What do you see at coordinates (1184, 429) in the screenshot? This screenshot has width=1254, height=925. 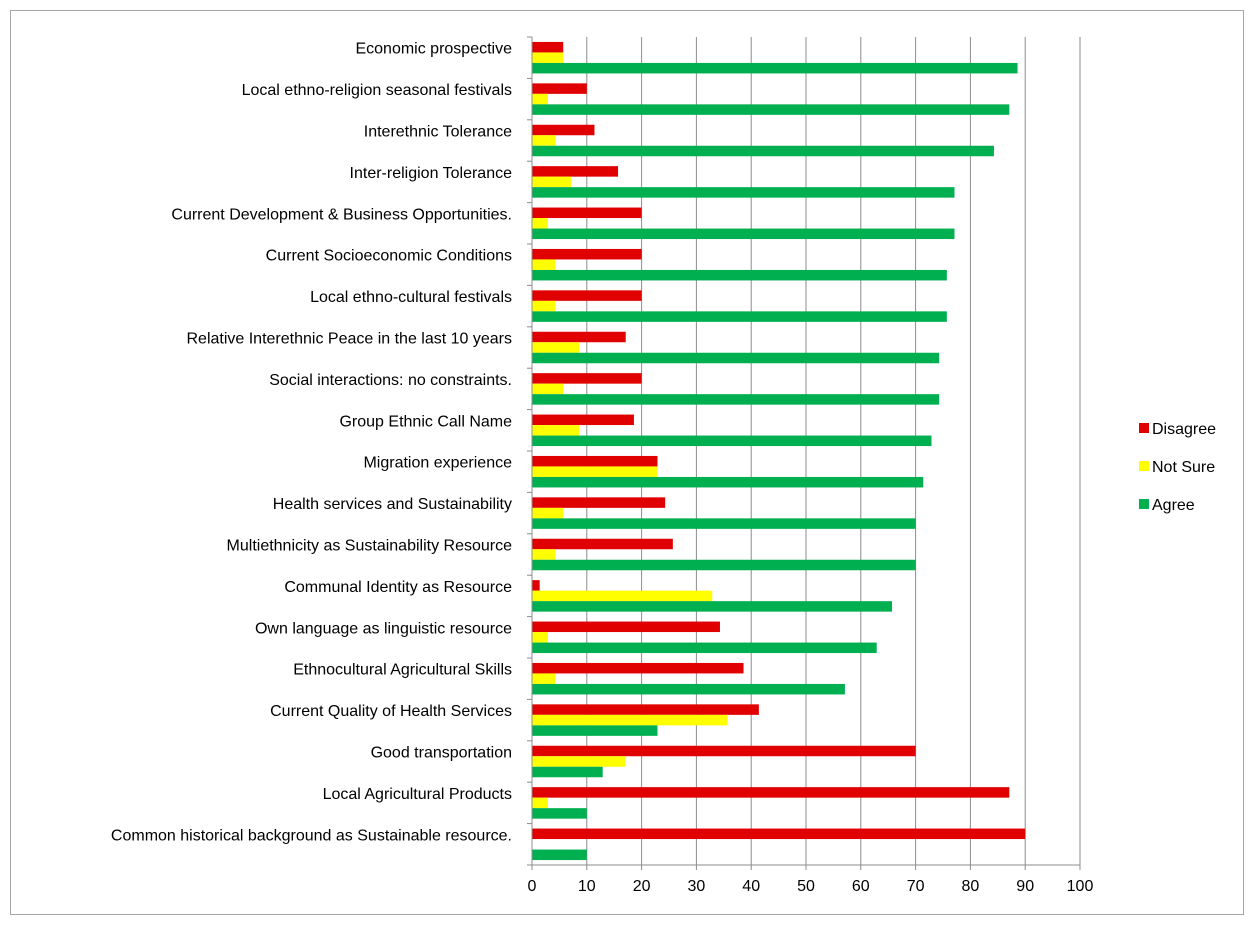 I see `legend-label: Disagree` at bounding box center [1184, 429].